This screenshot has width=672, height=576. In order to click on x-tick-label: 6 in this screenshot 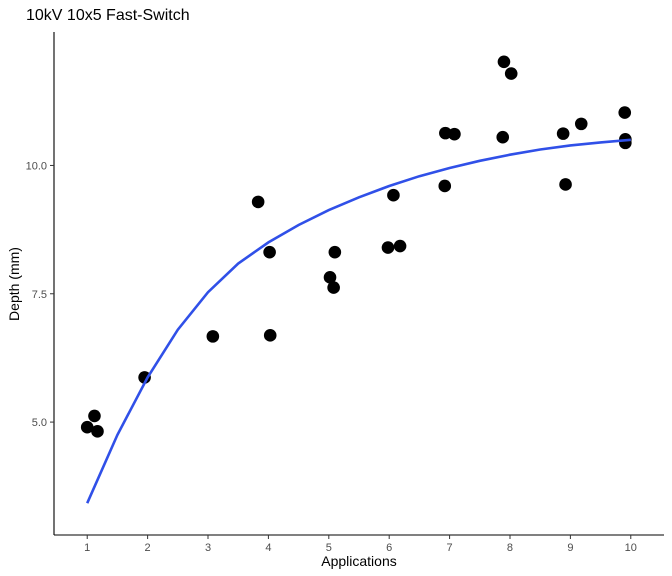, I will do `click(389, 548)`.